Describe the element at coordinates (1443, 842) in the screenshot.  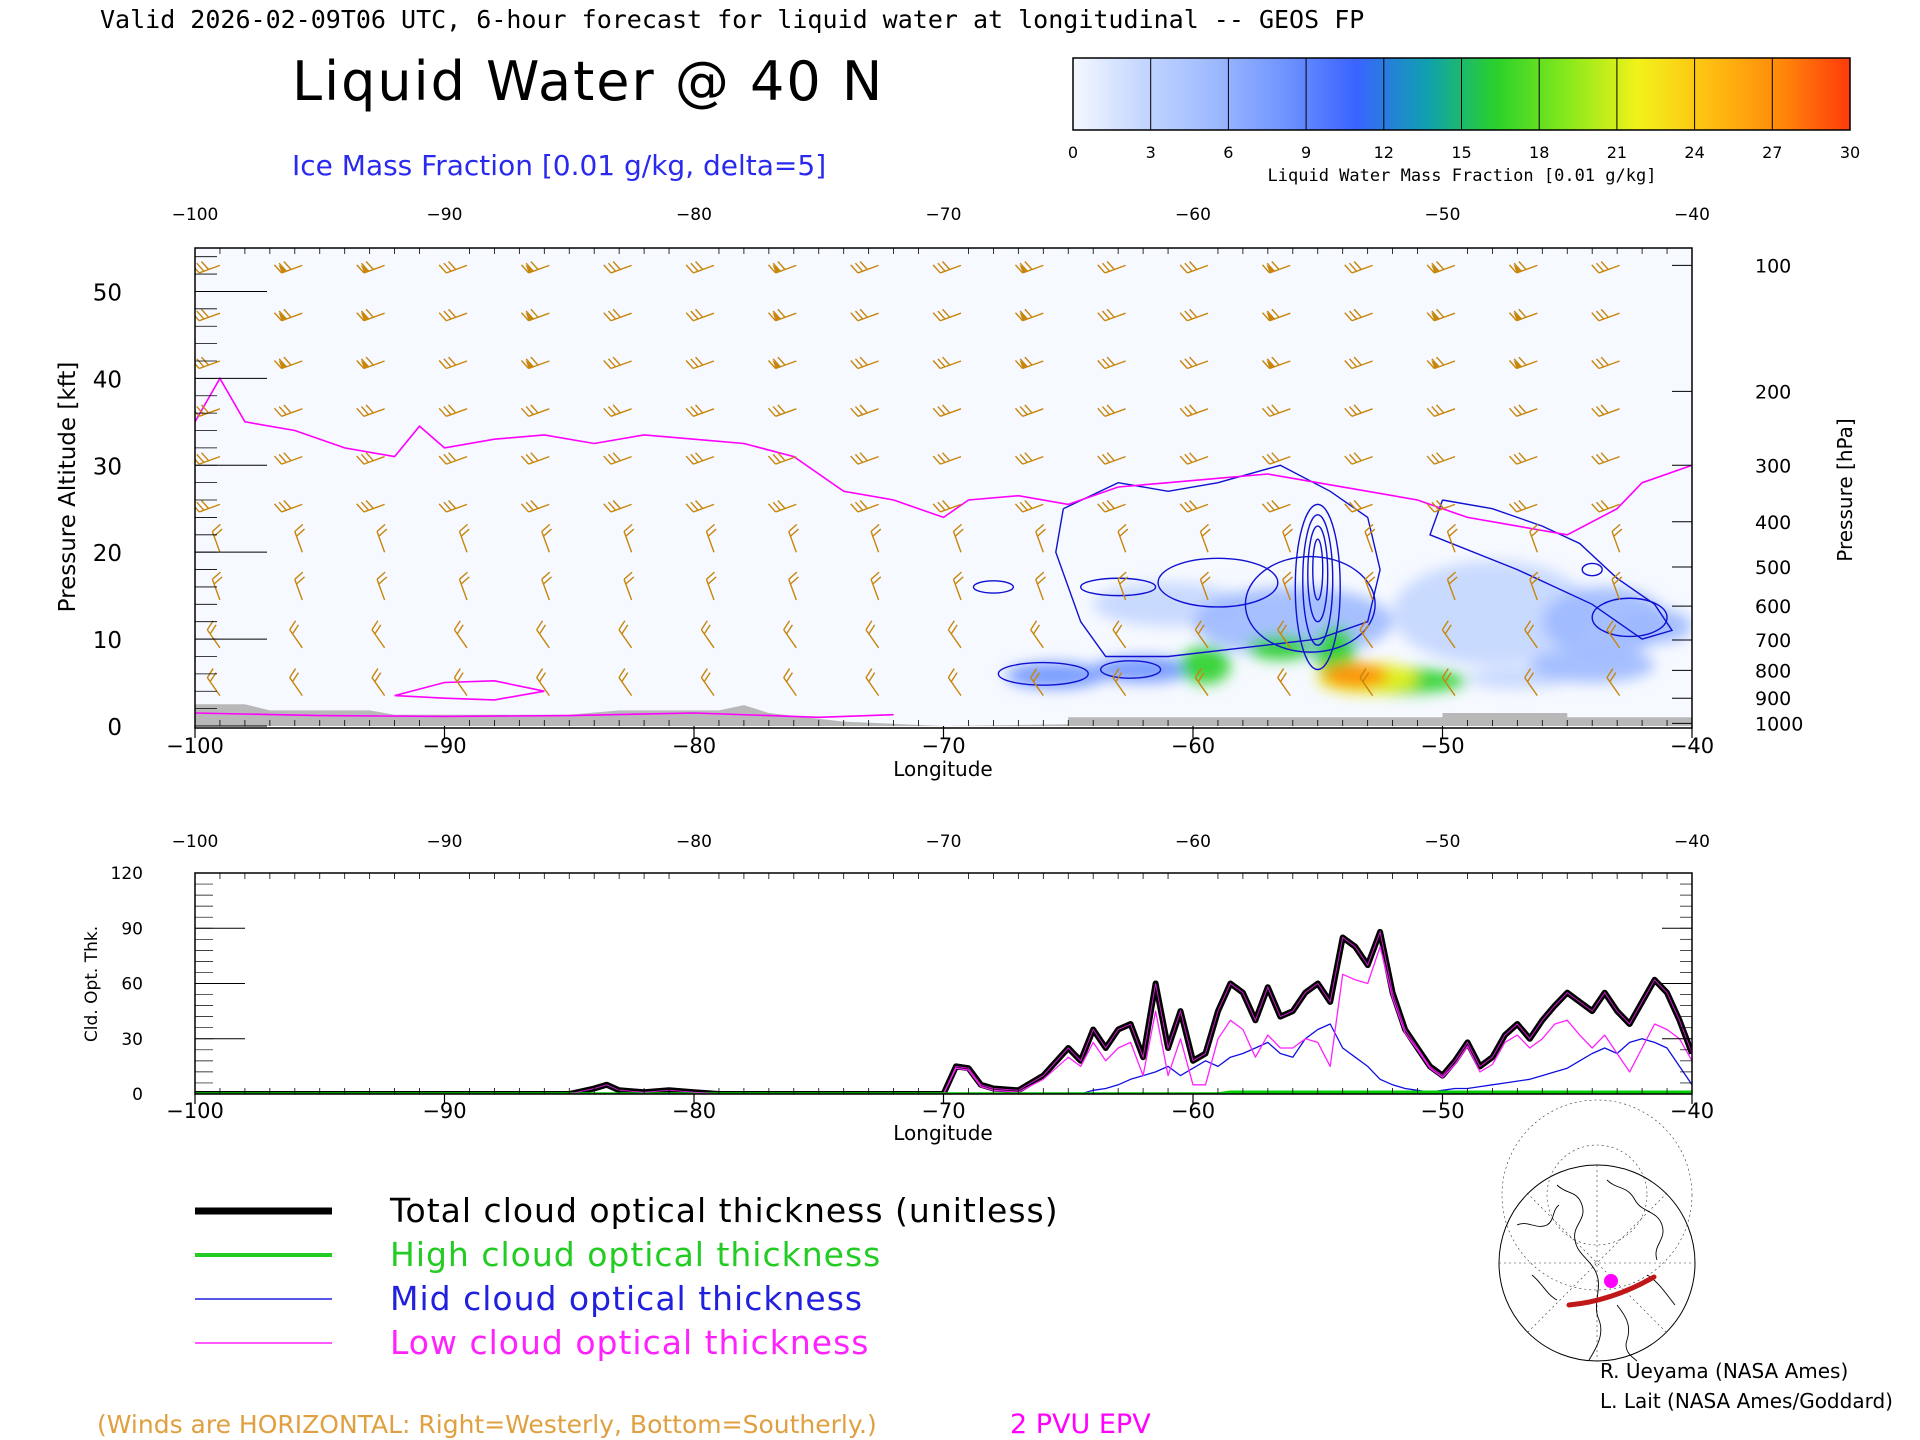
I see `bottom-x-tick-label-upper: −50` at that location.